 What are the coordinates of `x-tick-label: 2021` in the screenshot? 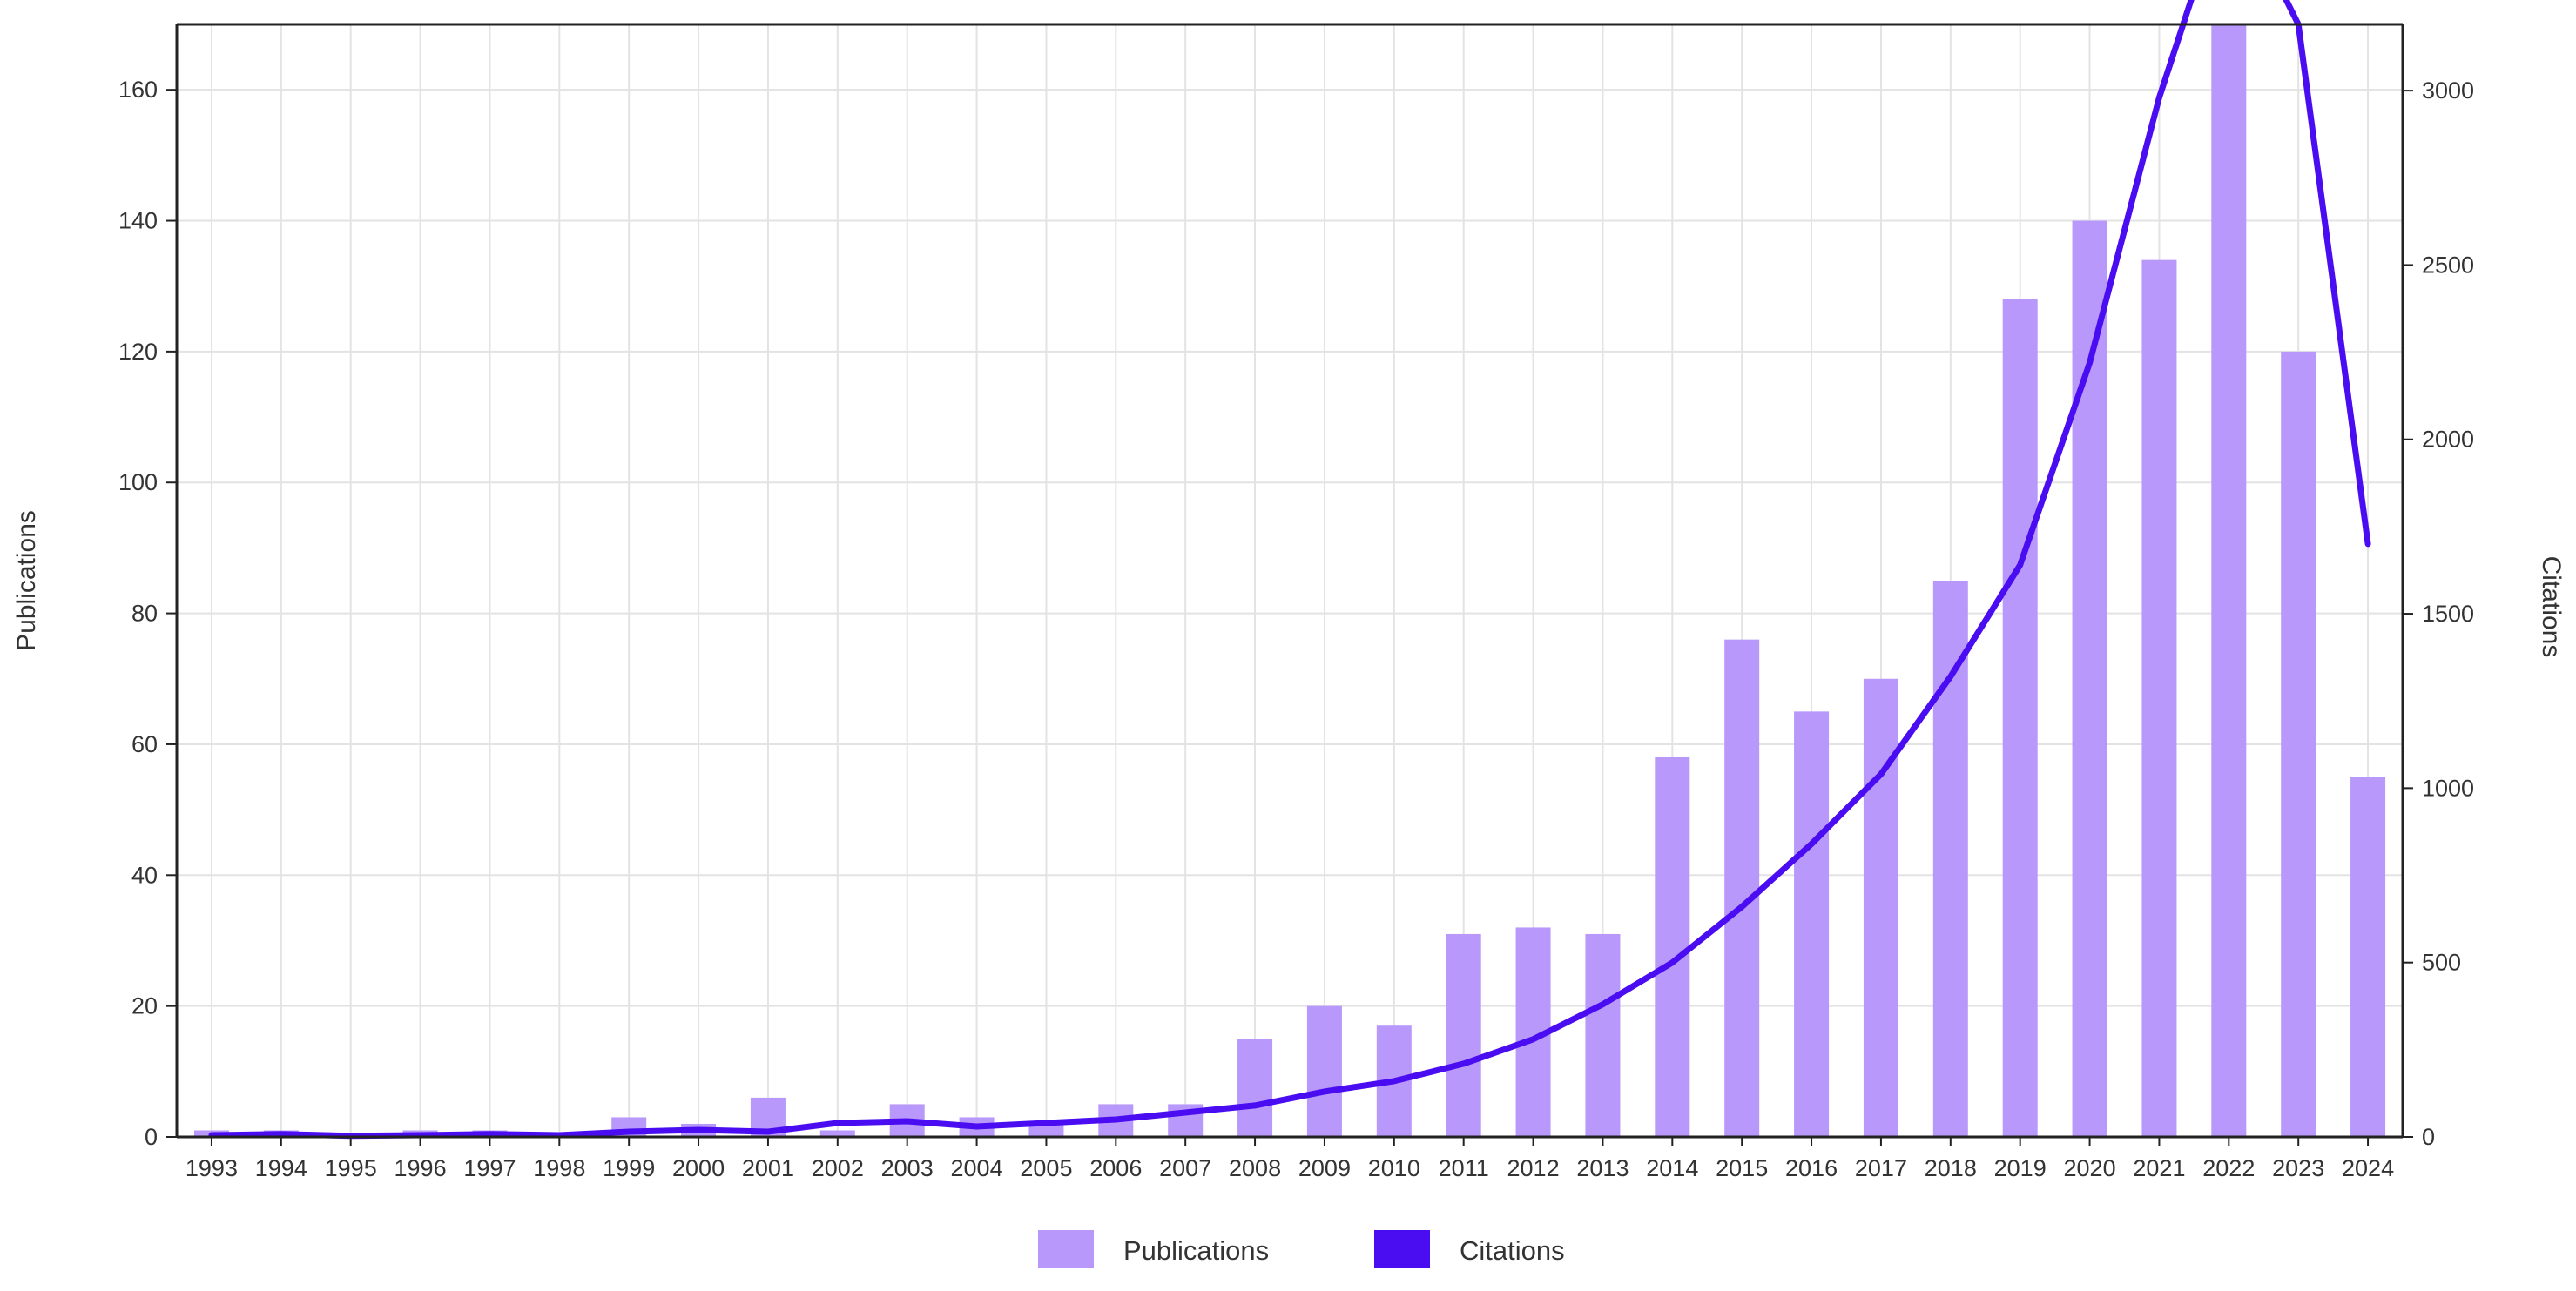 It's located at (2159, 1168).